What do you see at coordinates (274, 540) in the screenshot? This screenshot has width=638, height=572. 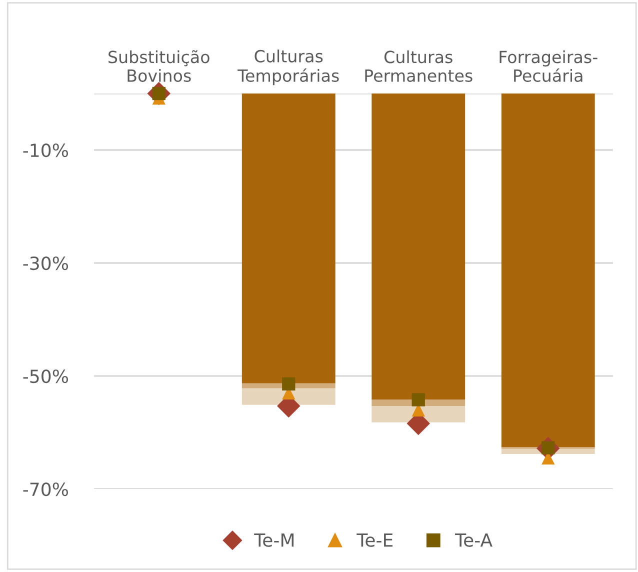 I see `legend-label: Te-M` at bounding box center [274, 540].